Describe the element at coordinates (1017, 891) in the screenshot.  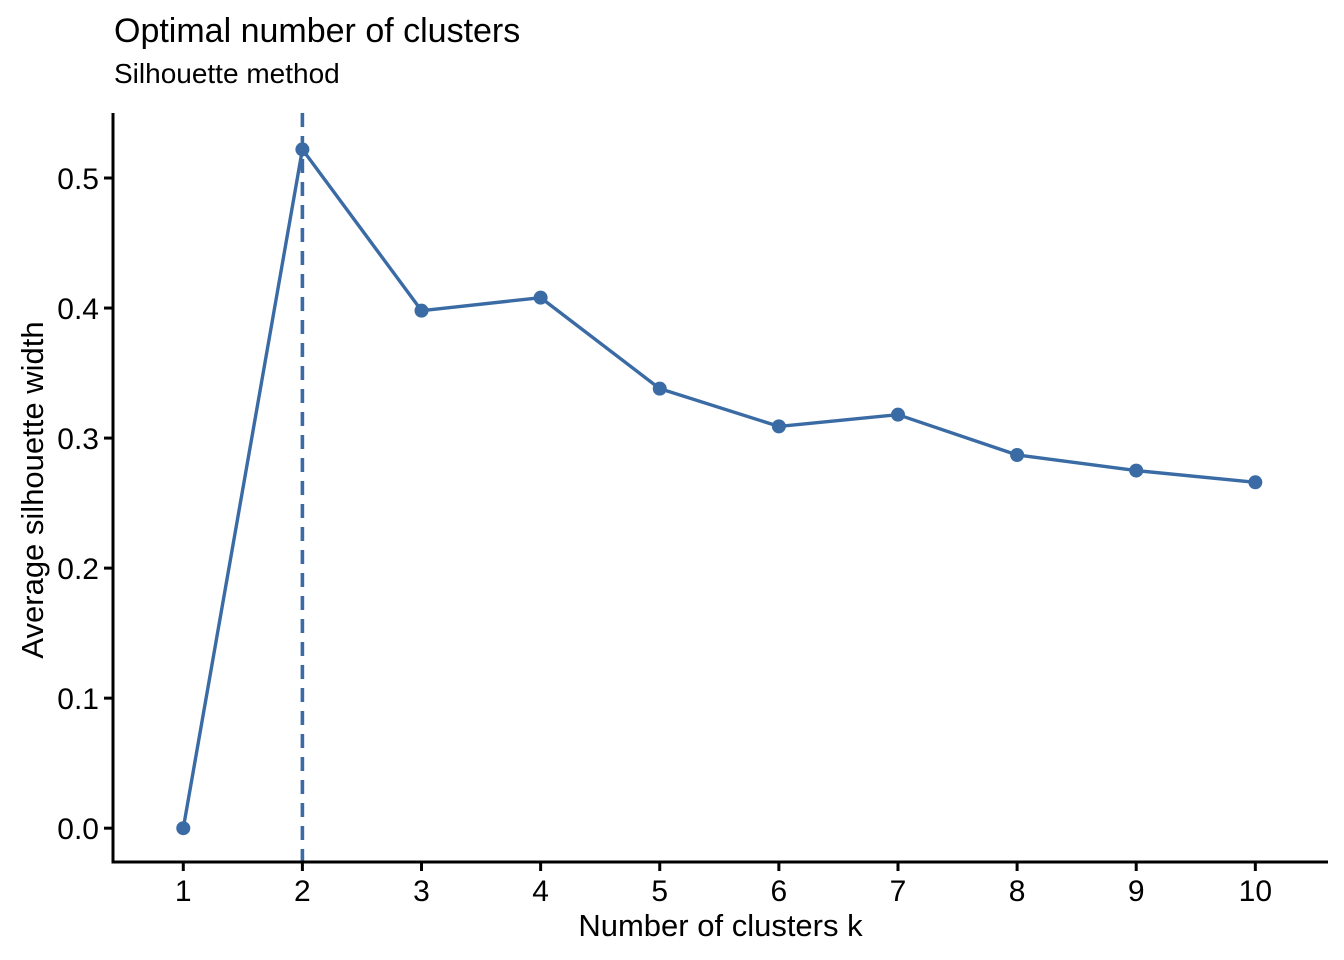
I see `x-tick-label: 8` at that location.